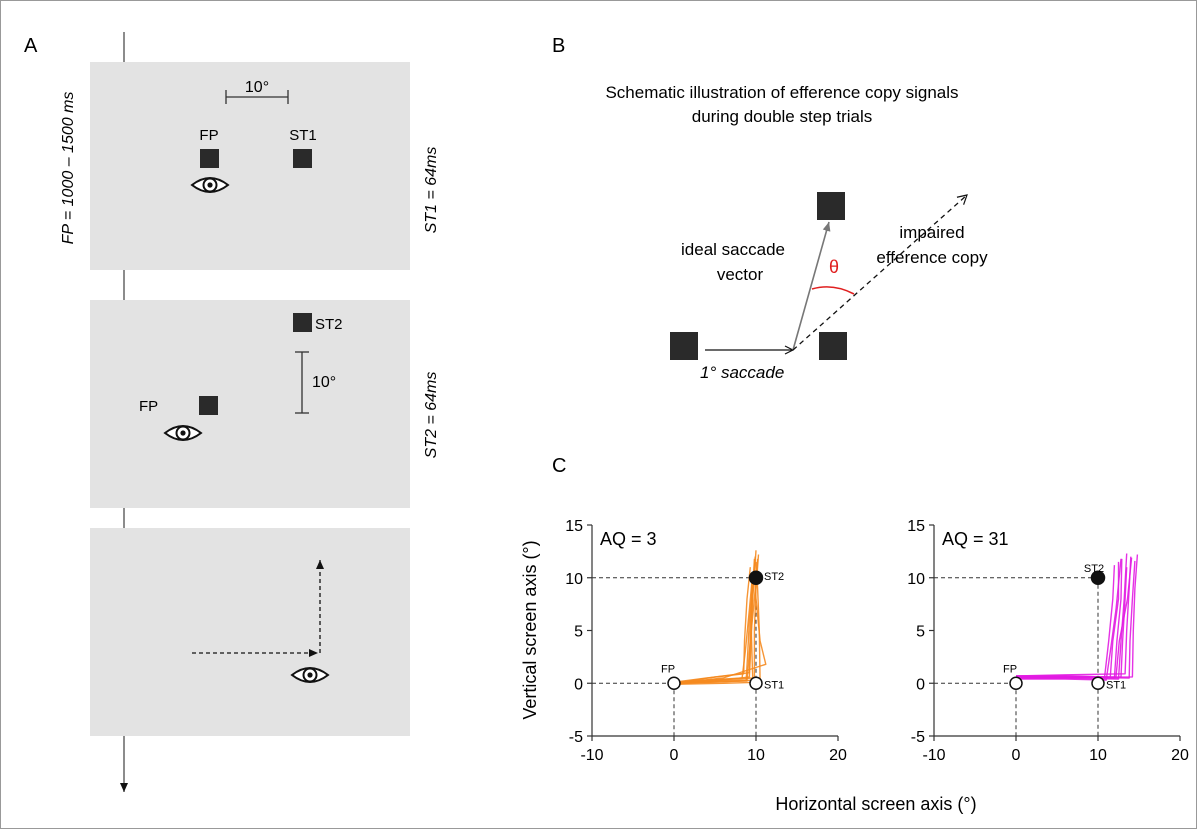 The height and width of the screenshot is (829, 1197). I want to click on impaired-label-line2: efference copy, so click(932, 257).